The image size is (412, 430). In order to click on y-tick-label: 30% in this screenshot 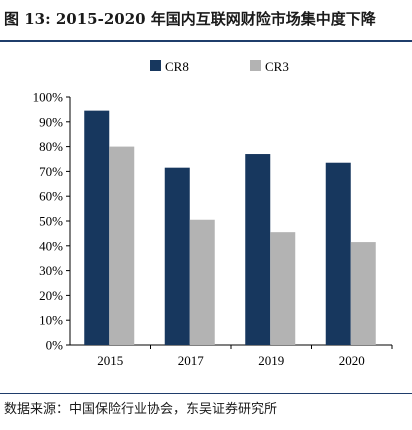, I will do `click(51, 270)`.